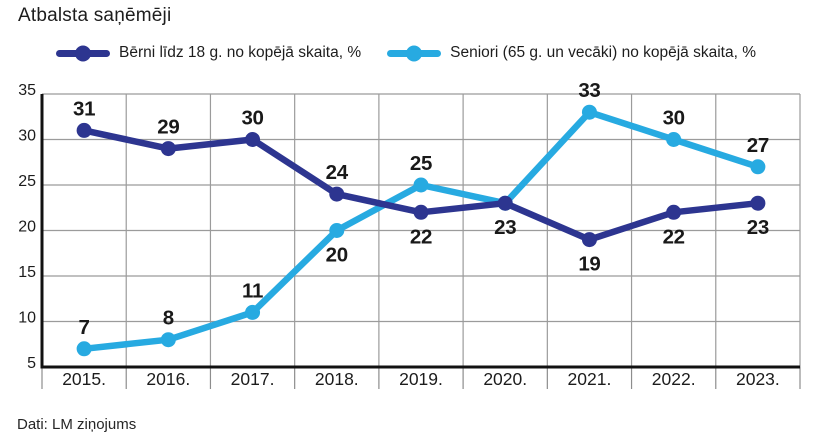  What do you see at coordinates (168, 318) in the screenshot?
I see `value-label: 8` at bounding box center [168, 318].